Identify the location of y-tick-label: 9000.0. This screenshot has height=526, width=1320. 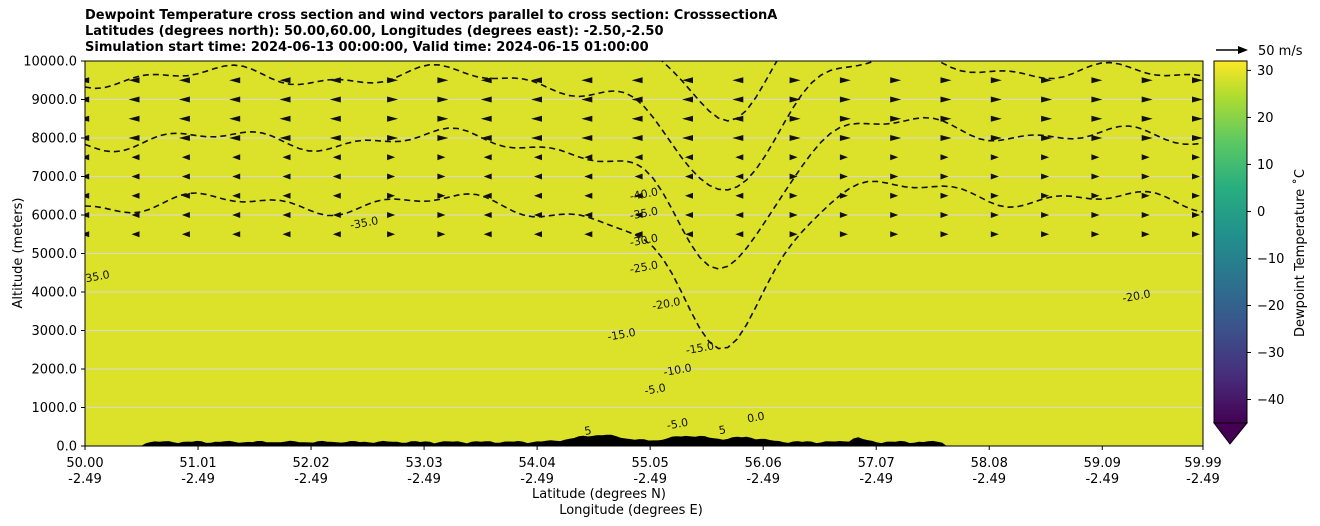
(55, 100).